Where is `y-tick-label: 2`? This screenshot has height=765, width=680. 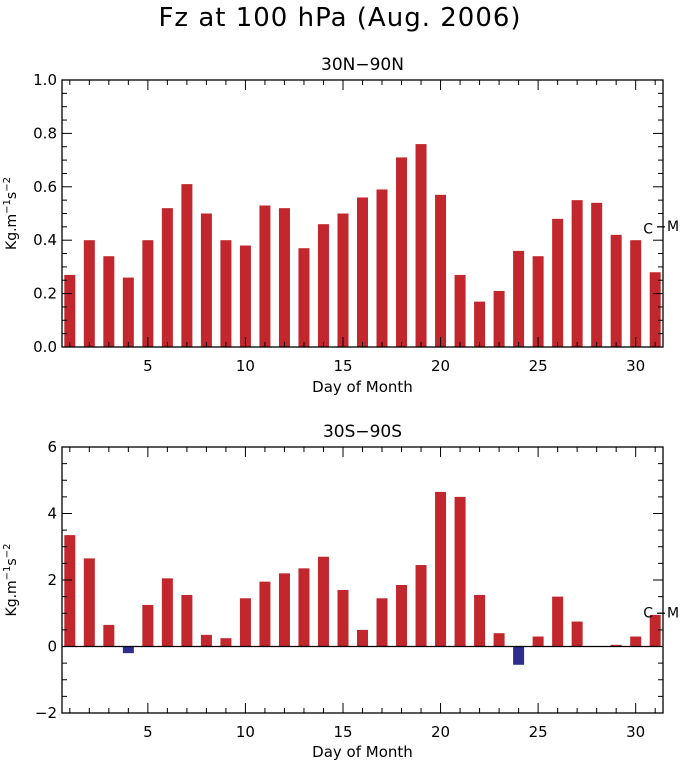
y-tick-label: 2 is located at coordinates (52, 580).